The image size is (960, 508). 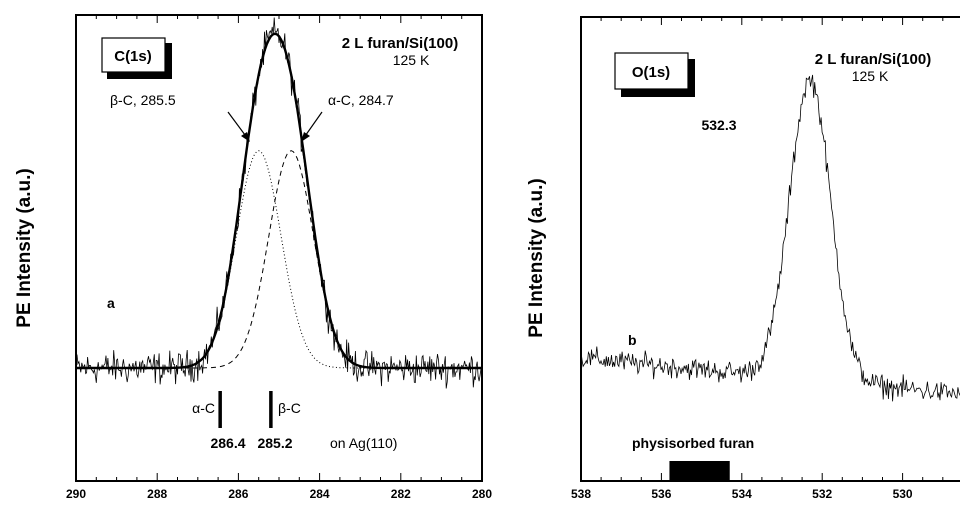 I want to click on panel-b-panel-label: b, so click(x=632, y=340).